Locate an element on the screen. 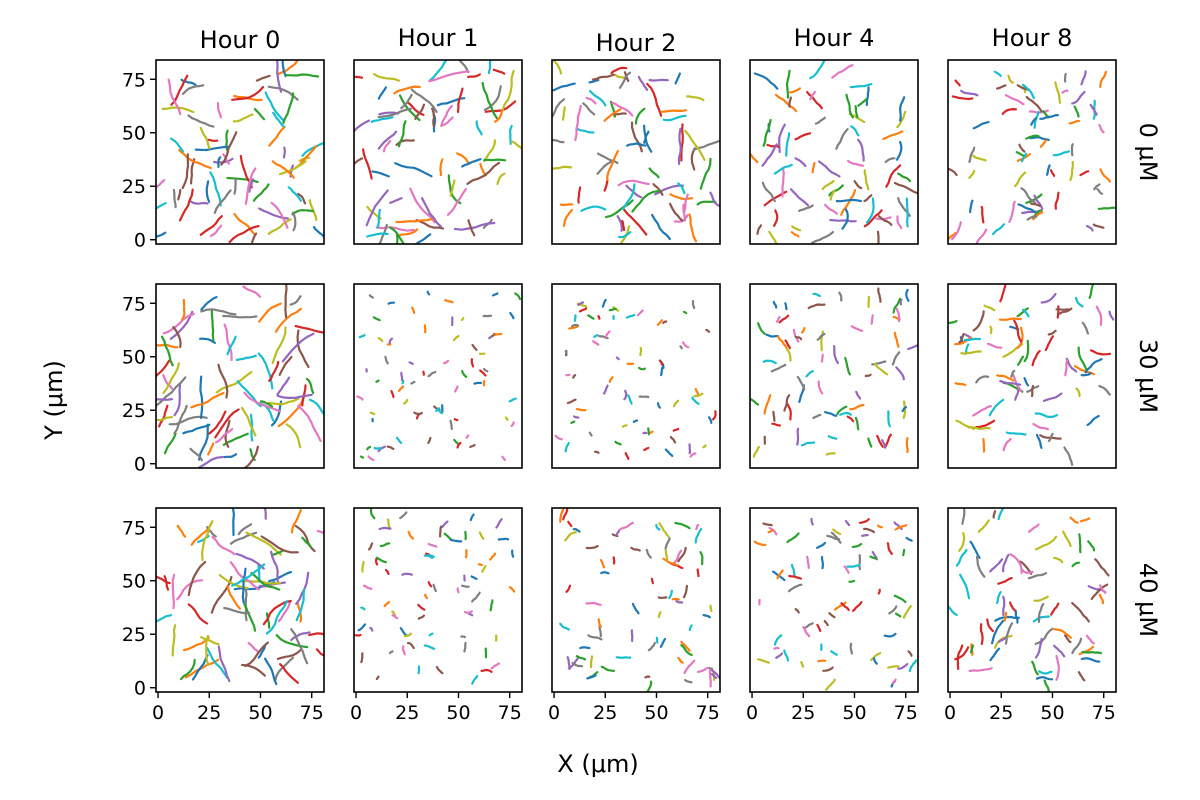 The height and width of the screenshot is (800, 1200). y-tick-label: 75 is located at coordinates (134, 80).